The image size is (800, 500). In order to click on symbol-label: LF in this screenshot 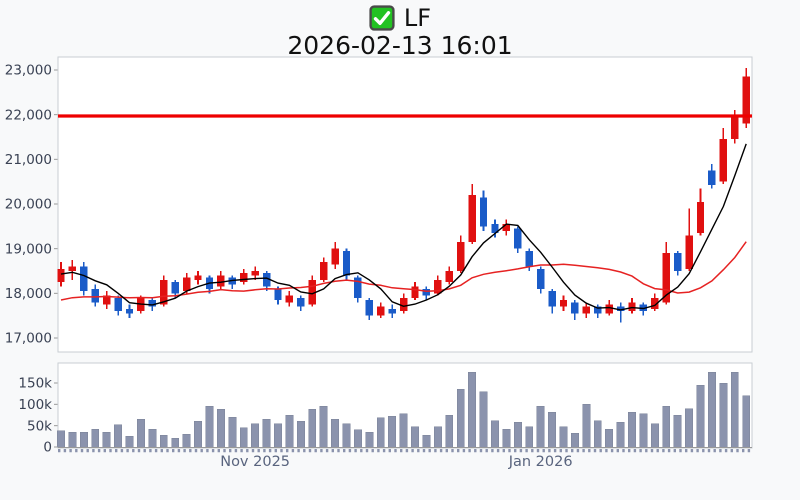, I will do `click(417, 18)`.